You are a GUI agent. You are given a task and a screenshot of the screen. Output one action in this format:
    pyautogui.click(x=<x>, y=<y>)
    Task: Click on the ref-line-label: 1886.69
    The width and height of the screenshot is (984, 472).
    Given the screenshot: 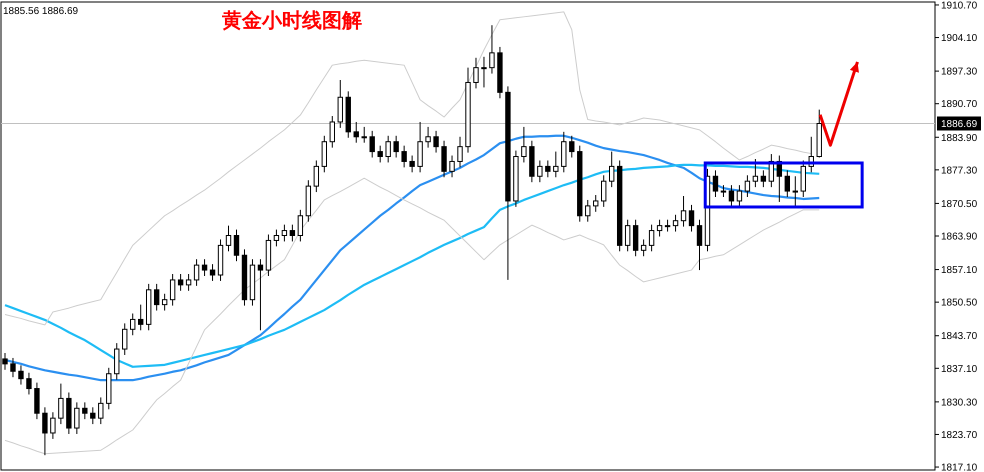 What is the action you would take?
    pyautogui.click(x=959, y=124)
    